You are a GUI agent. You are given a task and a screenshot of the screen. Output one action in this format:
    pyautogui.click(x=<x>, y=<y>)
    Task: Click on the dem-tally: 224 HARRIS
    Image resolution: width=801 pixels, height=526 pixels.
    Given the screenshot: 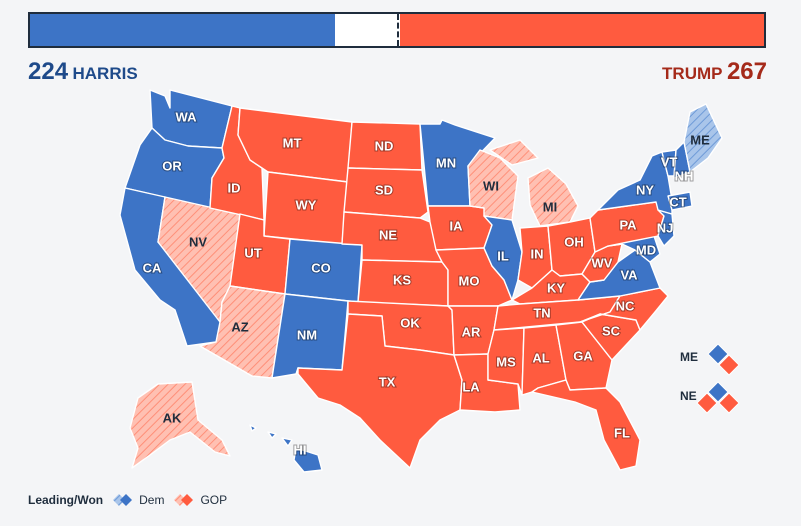 What is the action you would take?
    pyautogui.click(x=83, y=72)
    